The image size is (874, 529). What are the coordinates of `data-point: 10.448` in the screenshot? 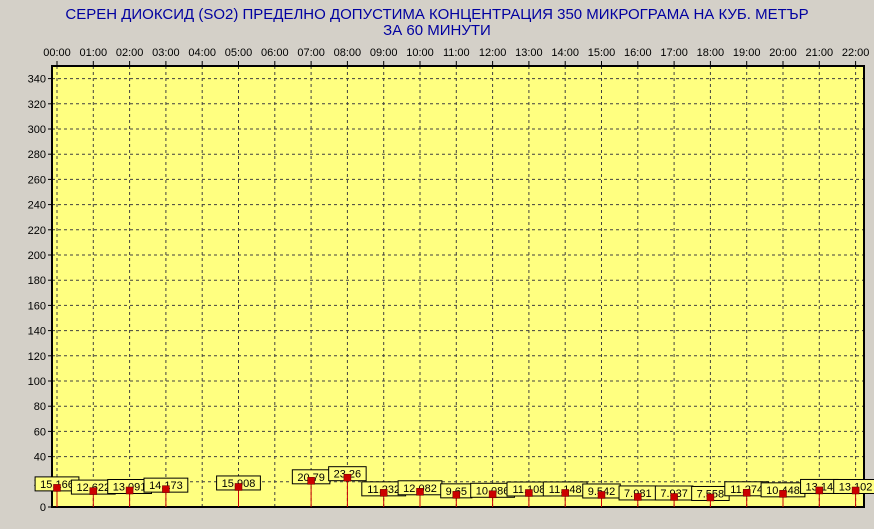 It's located at (783, 494).